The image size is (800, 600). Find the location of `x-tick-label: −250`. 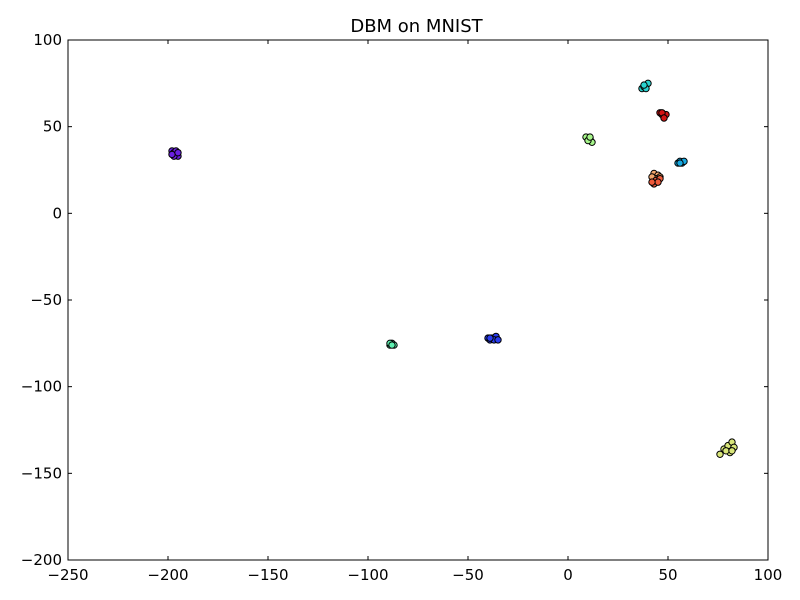

x-tick-label: −250 is located at coordinates (67, 575).